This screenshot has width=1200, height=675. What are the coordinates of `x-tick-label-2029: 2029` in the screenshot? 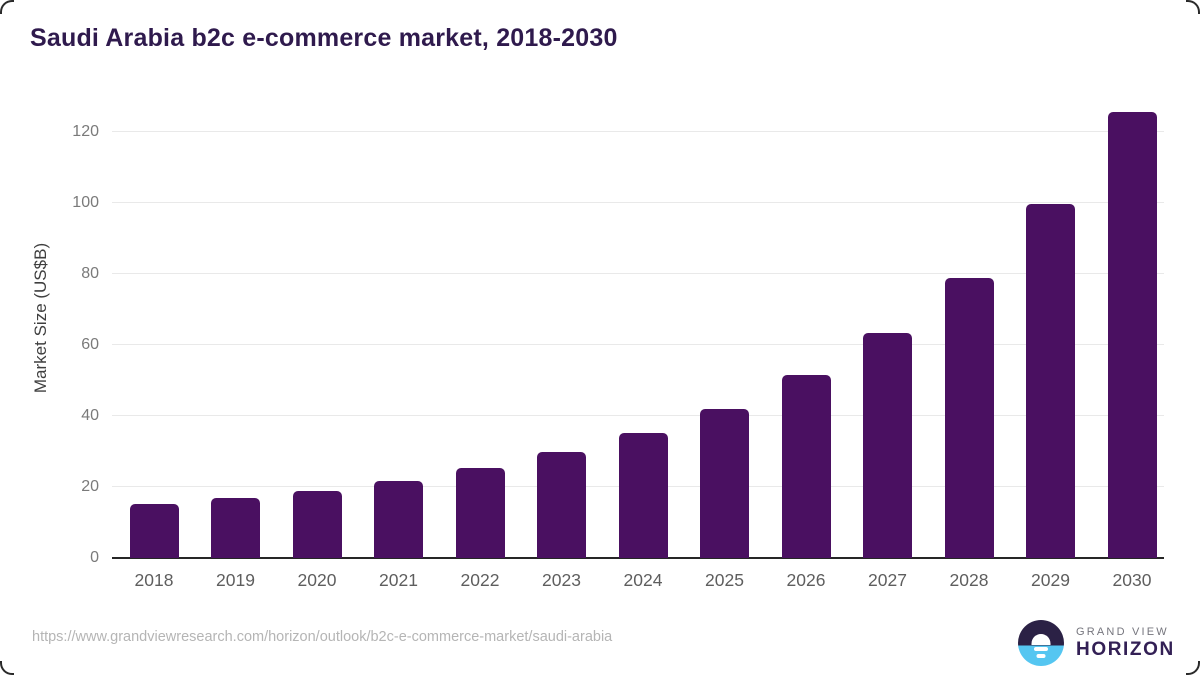 It's located at (1050, 580).